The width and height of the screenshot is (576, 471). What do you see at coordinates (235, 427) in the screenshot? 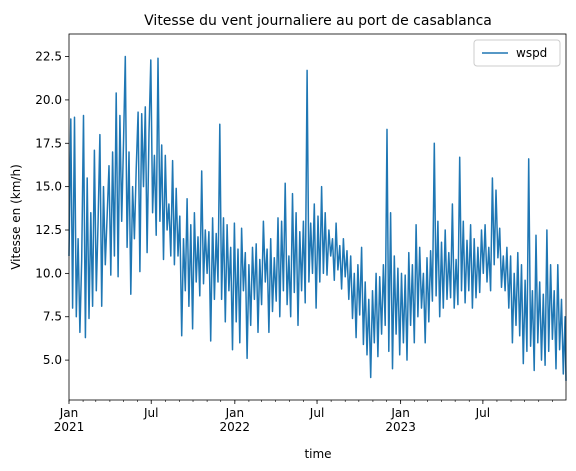
I see `x-tick-year-label: 2022` at bounding box center [235, 427].